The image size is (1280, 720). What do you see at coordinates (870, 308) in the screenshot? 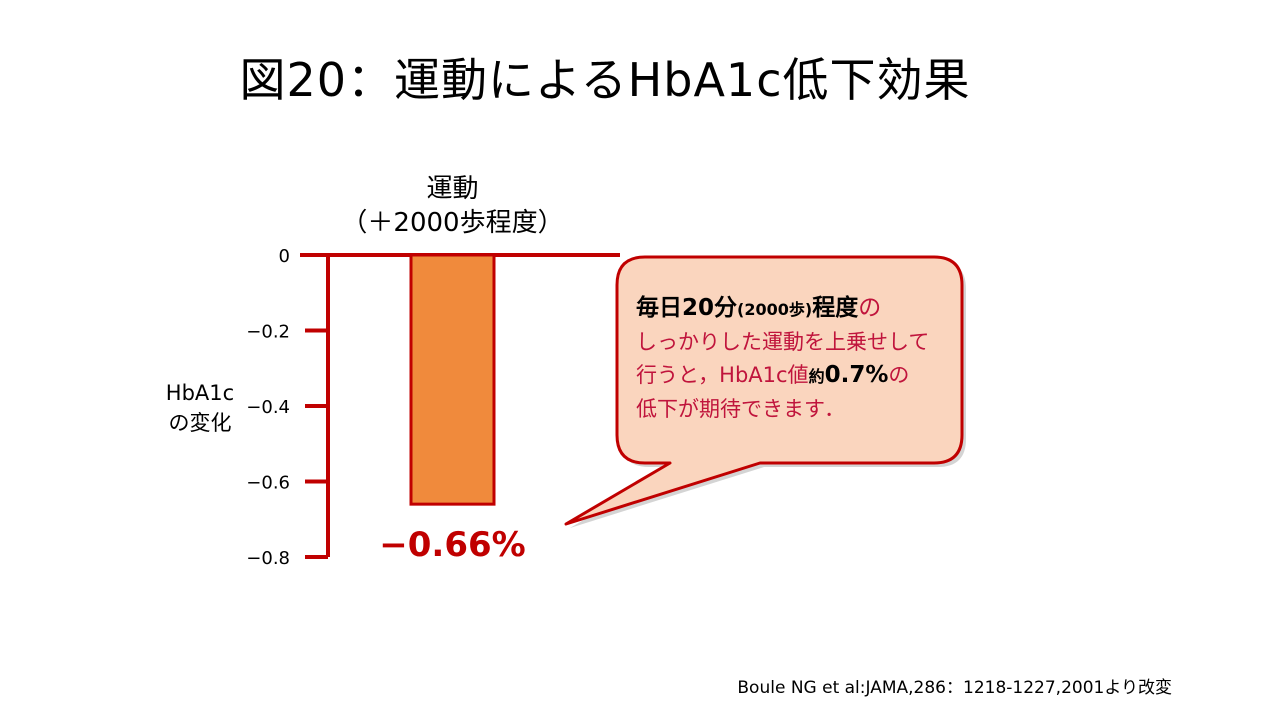
I see `callout-particle: の` at bounding box center [870, 308].